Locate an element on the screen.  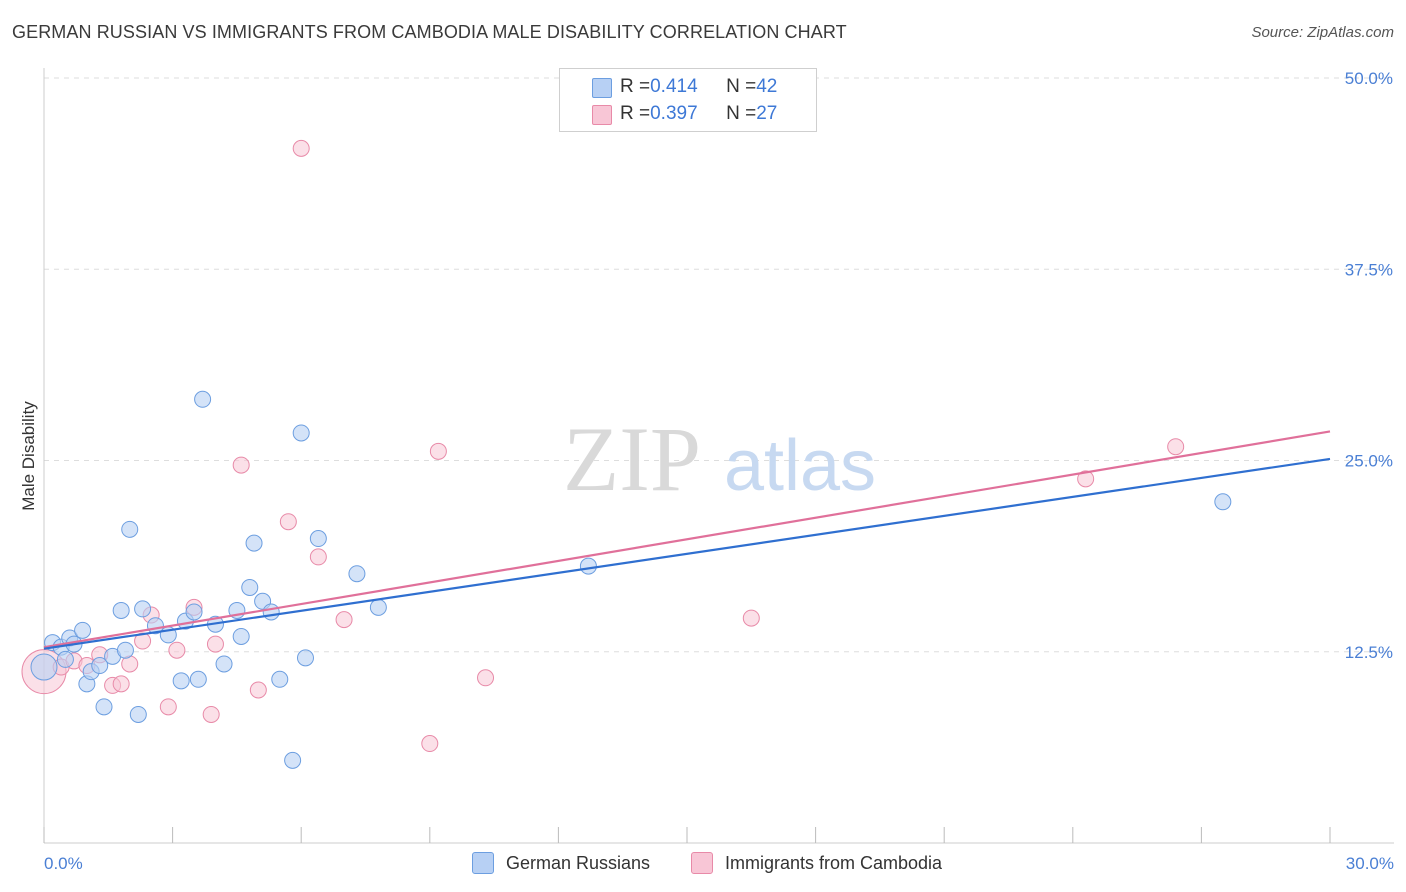
watermark-atlas: atlas is located at coordinates (800, 466).